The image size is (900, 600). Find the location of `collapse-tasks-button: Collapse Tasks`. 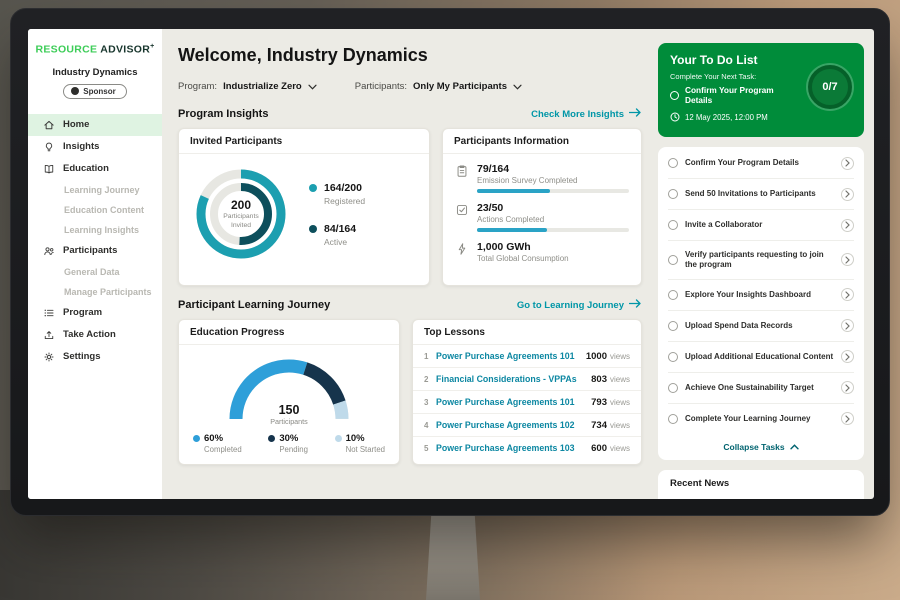

collapse-tasks-button: Collapse Tasks is located at coordinates (761, 445).